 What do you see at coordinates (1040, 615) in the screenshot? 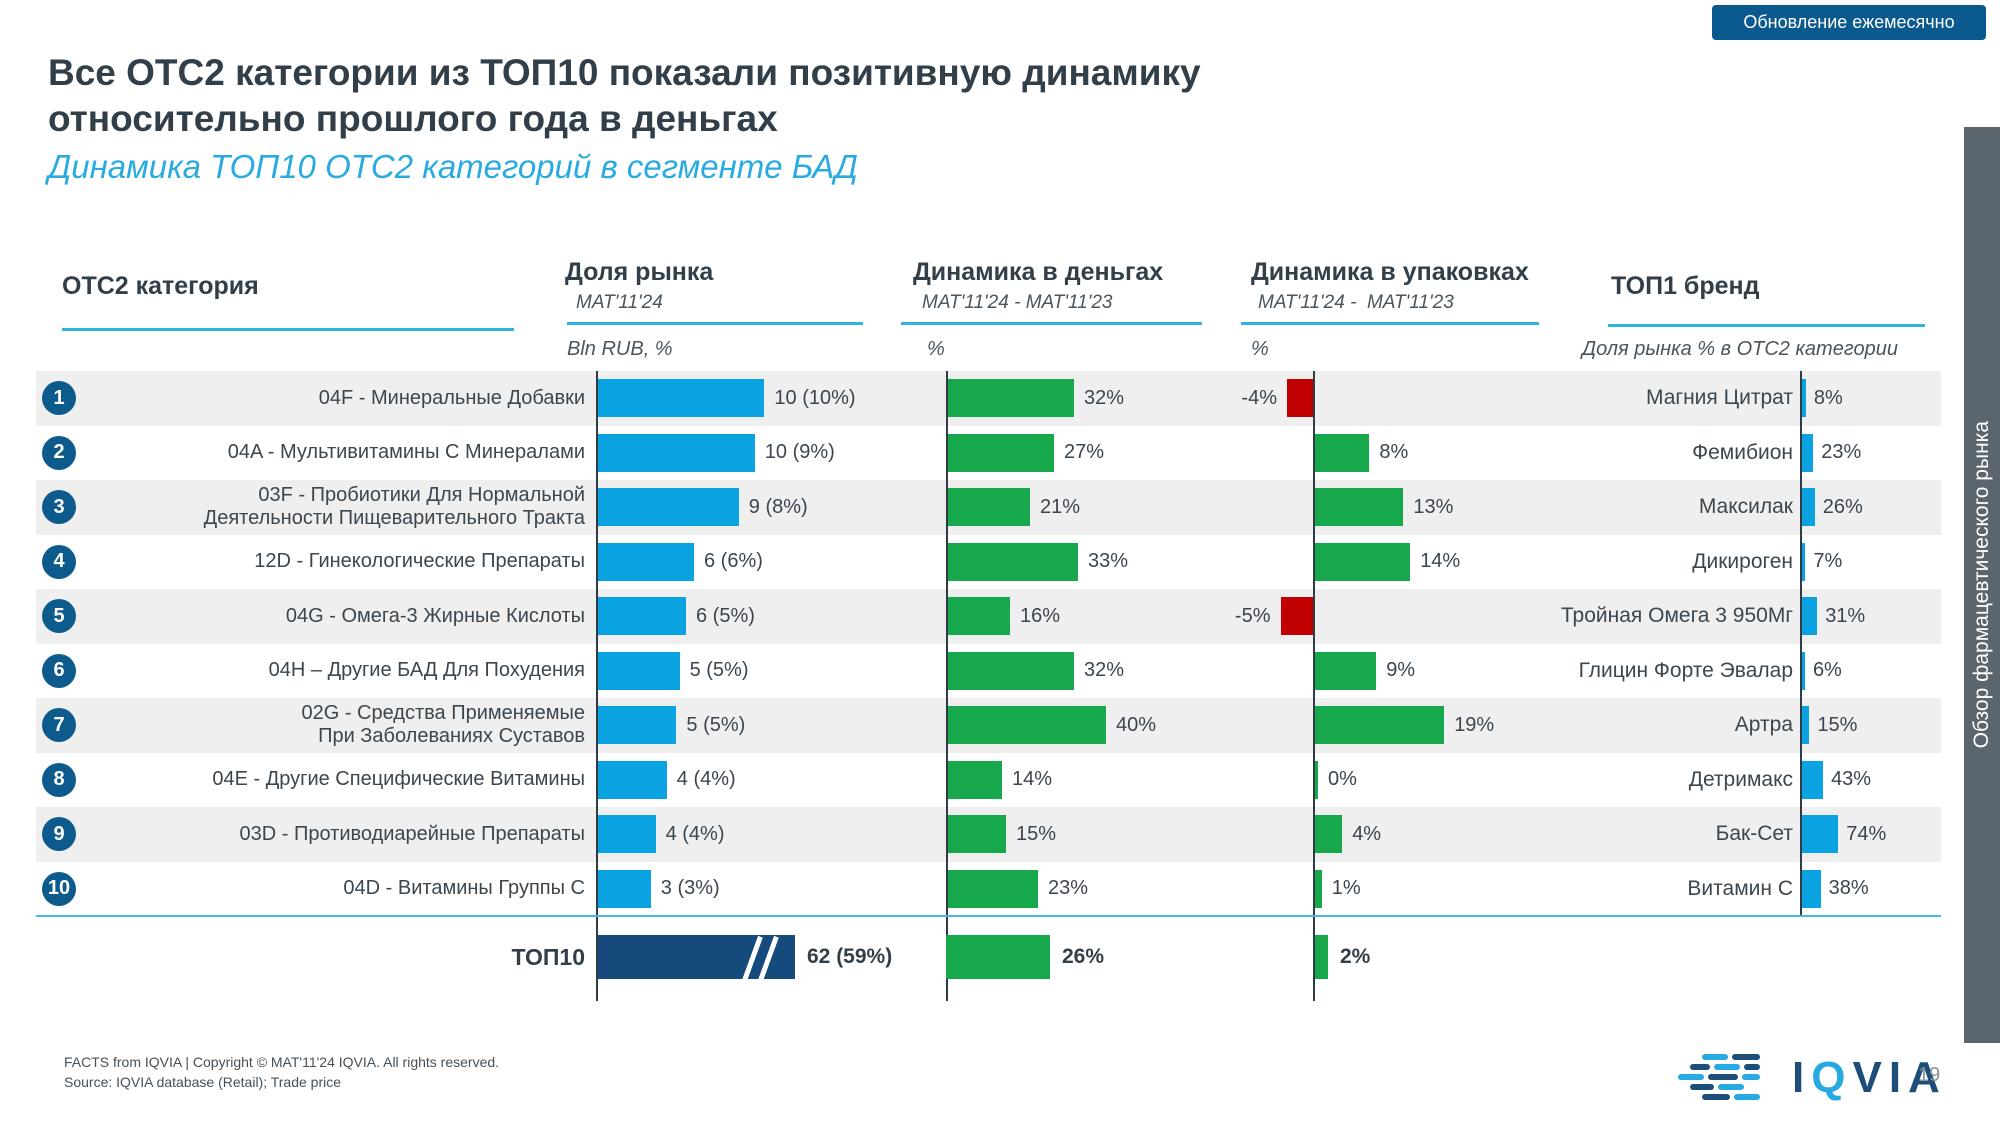
I see `money-growth-value: 16%` at bounding box center [1040, 615].